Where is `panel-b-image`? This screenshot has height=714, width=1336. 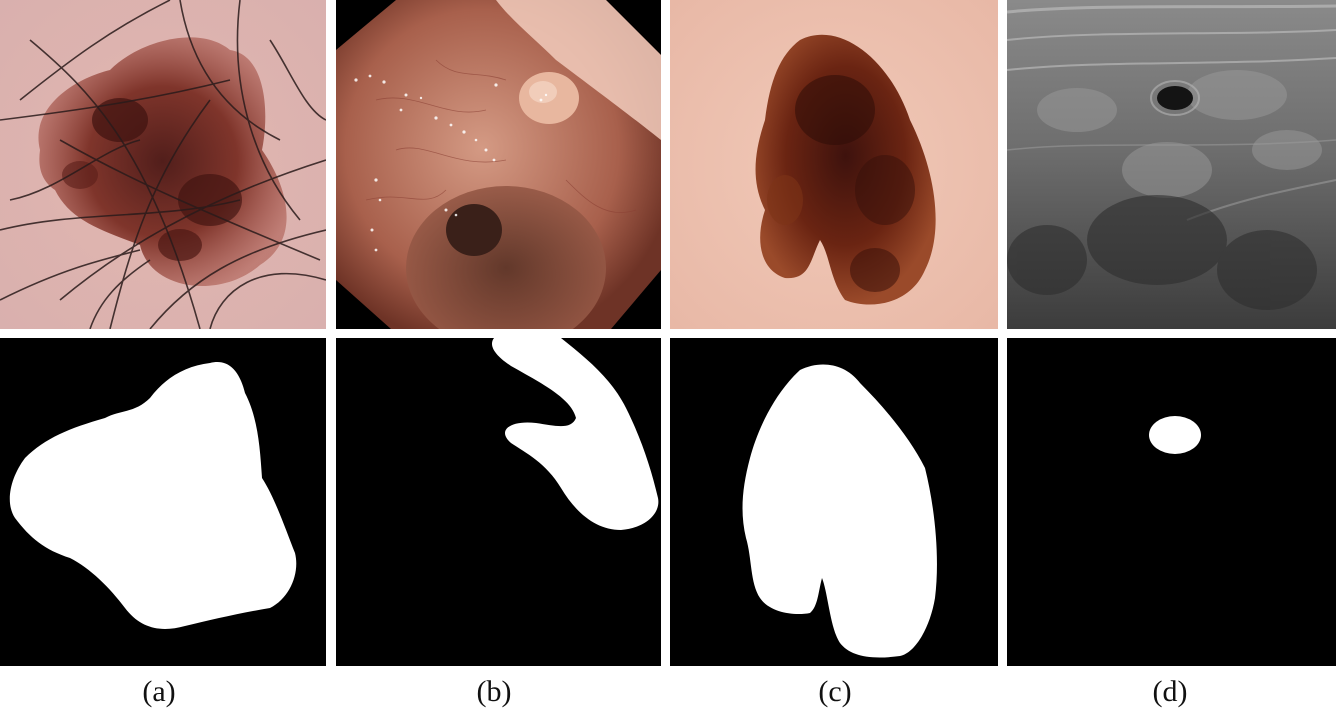
panel-b-image is located at coordinates (498, 164).